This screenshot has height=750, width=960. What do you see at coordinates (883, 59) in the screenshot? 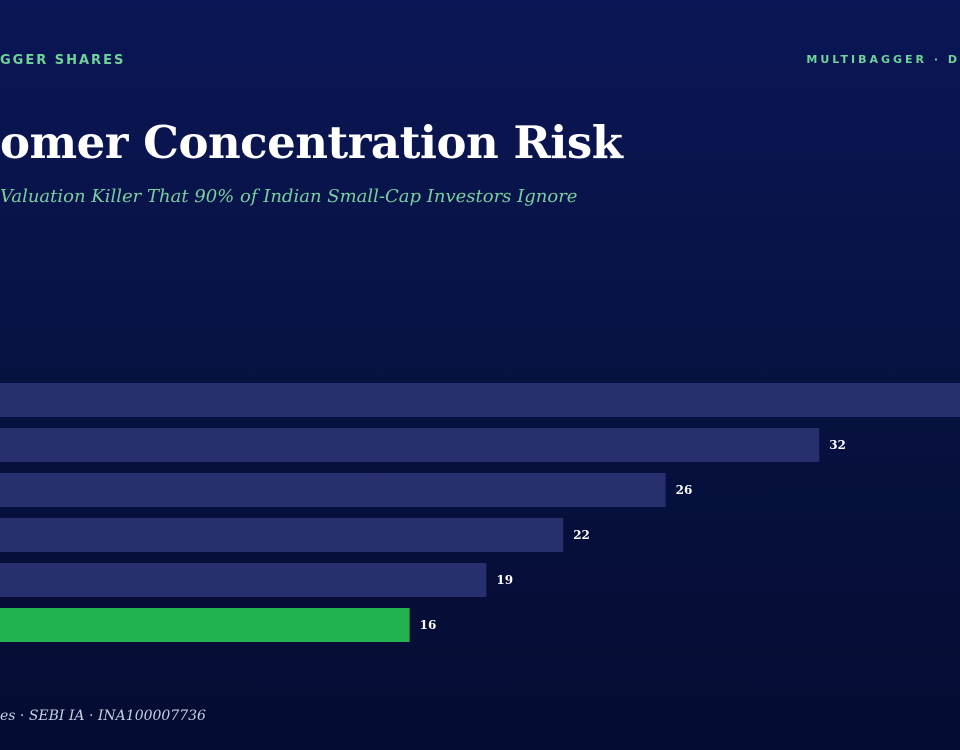
I see `series-kicker: MULTIBAGGER · D` at bounding box center [883, 59].